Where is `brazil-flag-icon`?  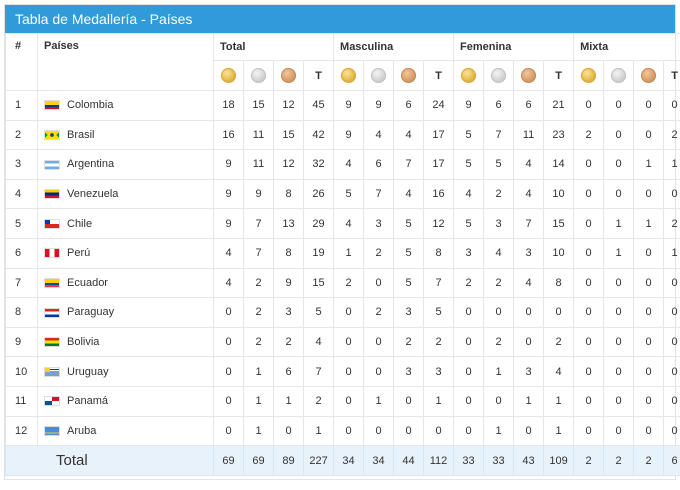 brazil-flag-icon is located at coordinates (52, 134).